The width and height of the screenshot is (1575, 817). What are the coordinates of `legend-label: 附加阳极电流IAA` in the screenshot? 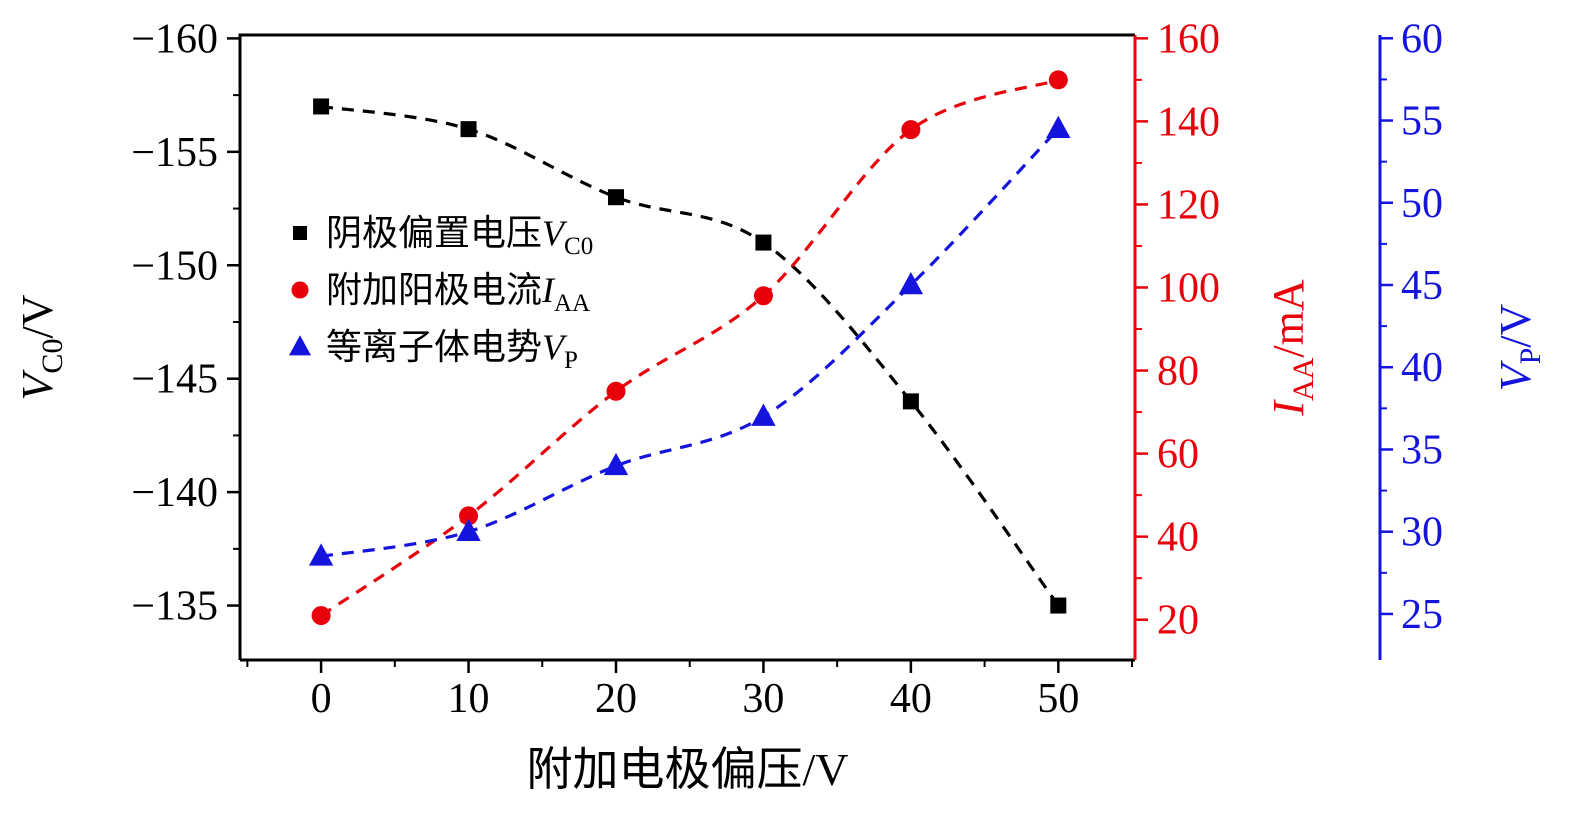 It's located at (458, 293).